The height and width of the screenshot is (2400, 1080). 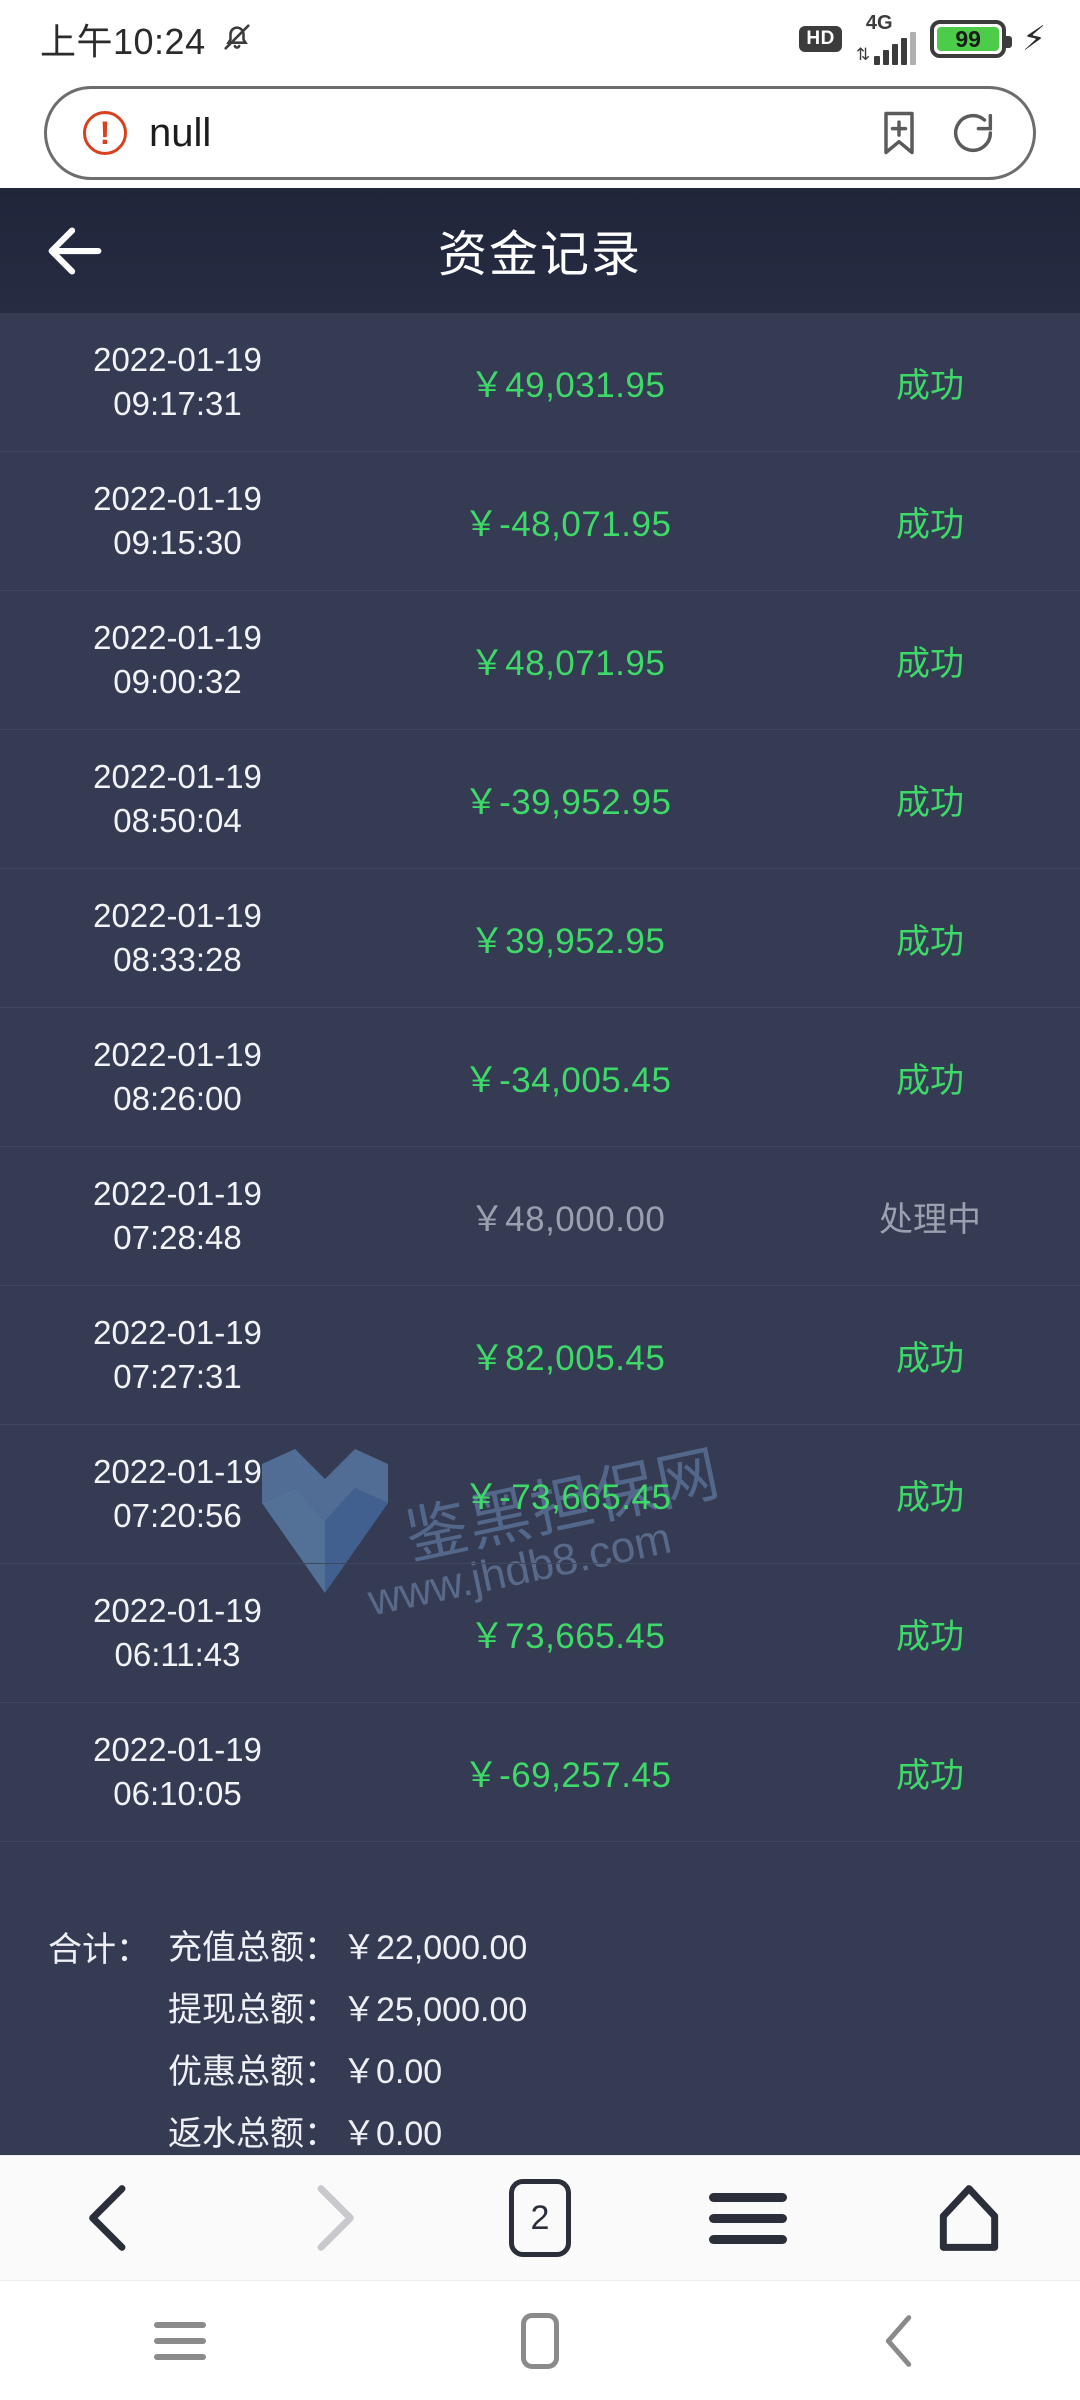 I want to click on status-bar-left: 上午10:24, so click(x=147, y=39).